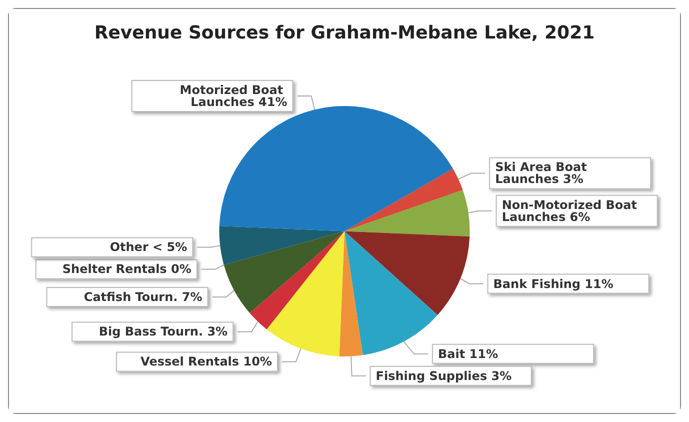  Describe the element at coordinates (143, 297) in the screenshot. I see `slice-label: Catfish Tourn. 7%` at that location.